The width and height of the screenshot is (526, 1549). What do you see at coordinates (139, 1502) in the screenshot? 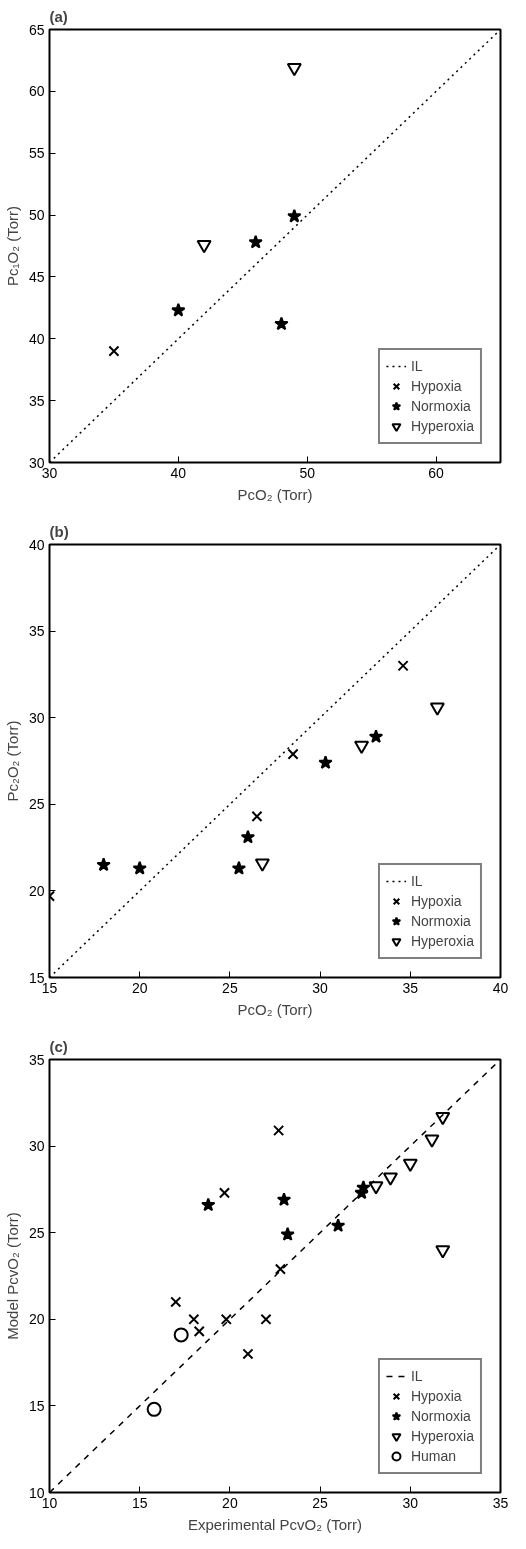
I see `x-tick-label: 15` at bounding box center [139, 1502].